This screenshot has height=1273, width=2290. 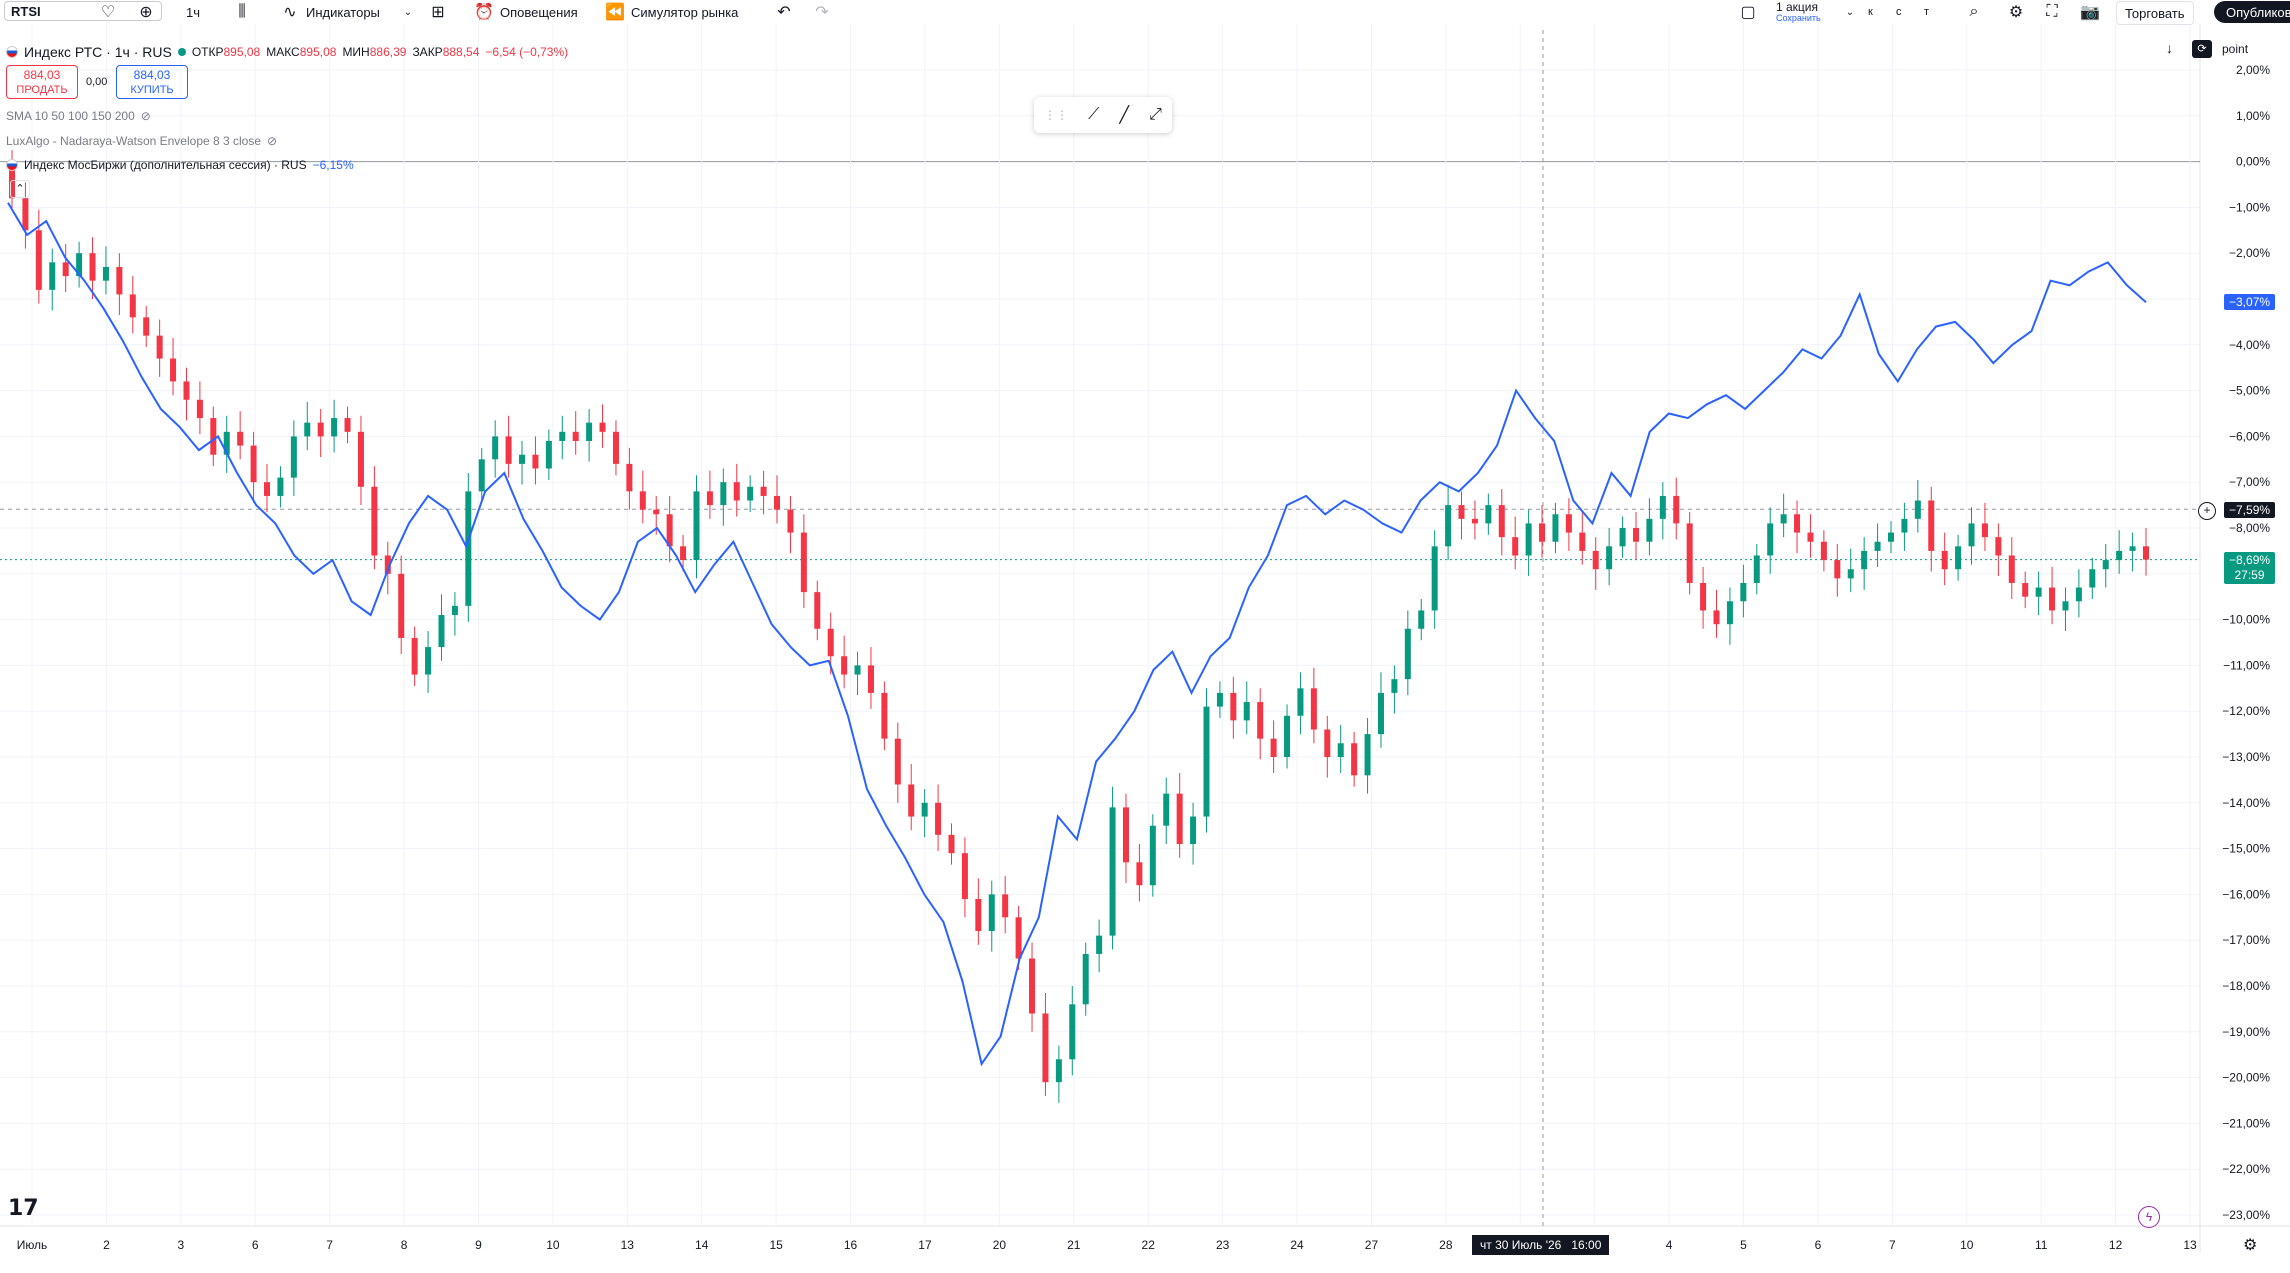 I want to click on tradingview-logo: 17, so click(x=23, y=1208).